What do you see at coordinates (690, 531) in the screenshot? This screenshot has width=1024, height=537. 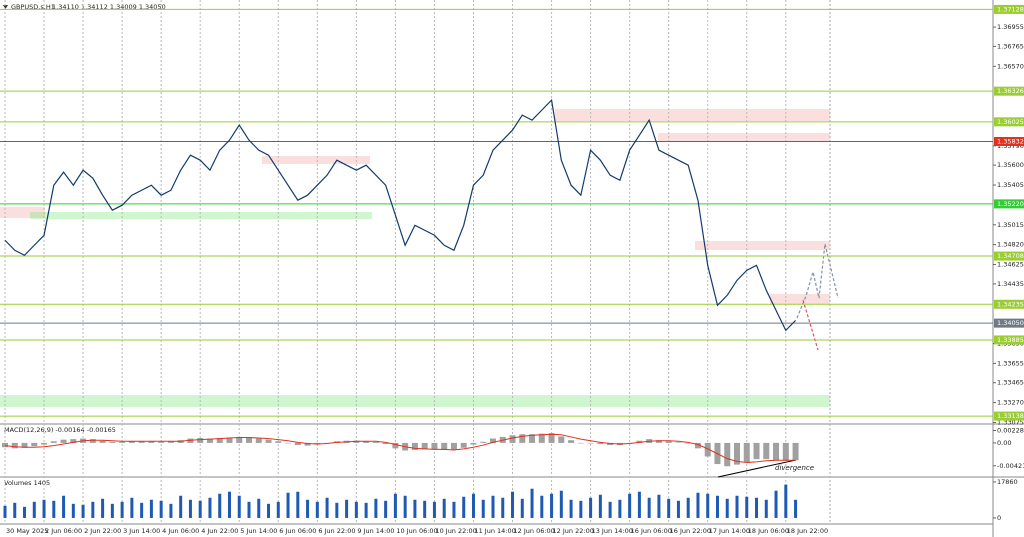 I see `x-tick-label: 16 Jun 22:00` at bounding box center [690, 531].